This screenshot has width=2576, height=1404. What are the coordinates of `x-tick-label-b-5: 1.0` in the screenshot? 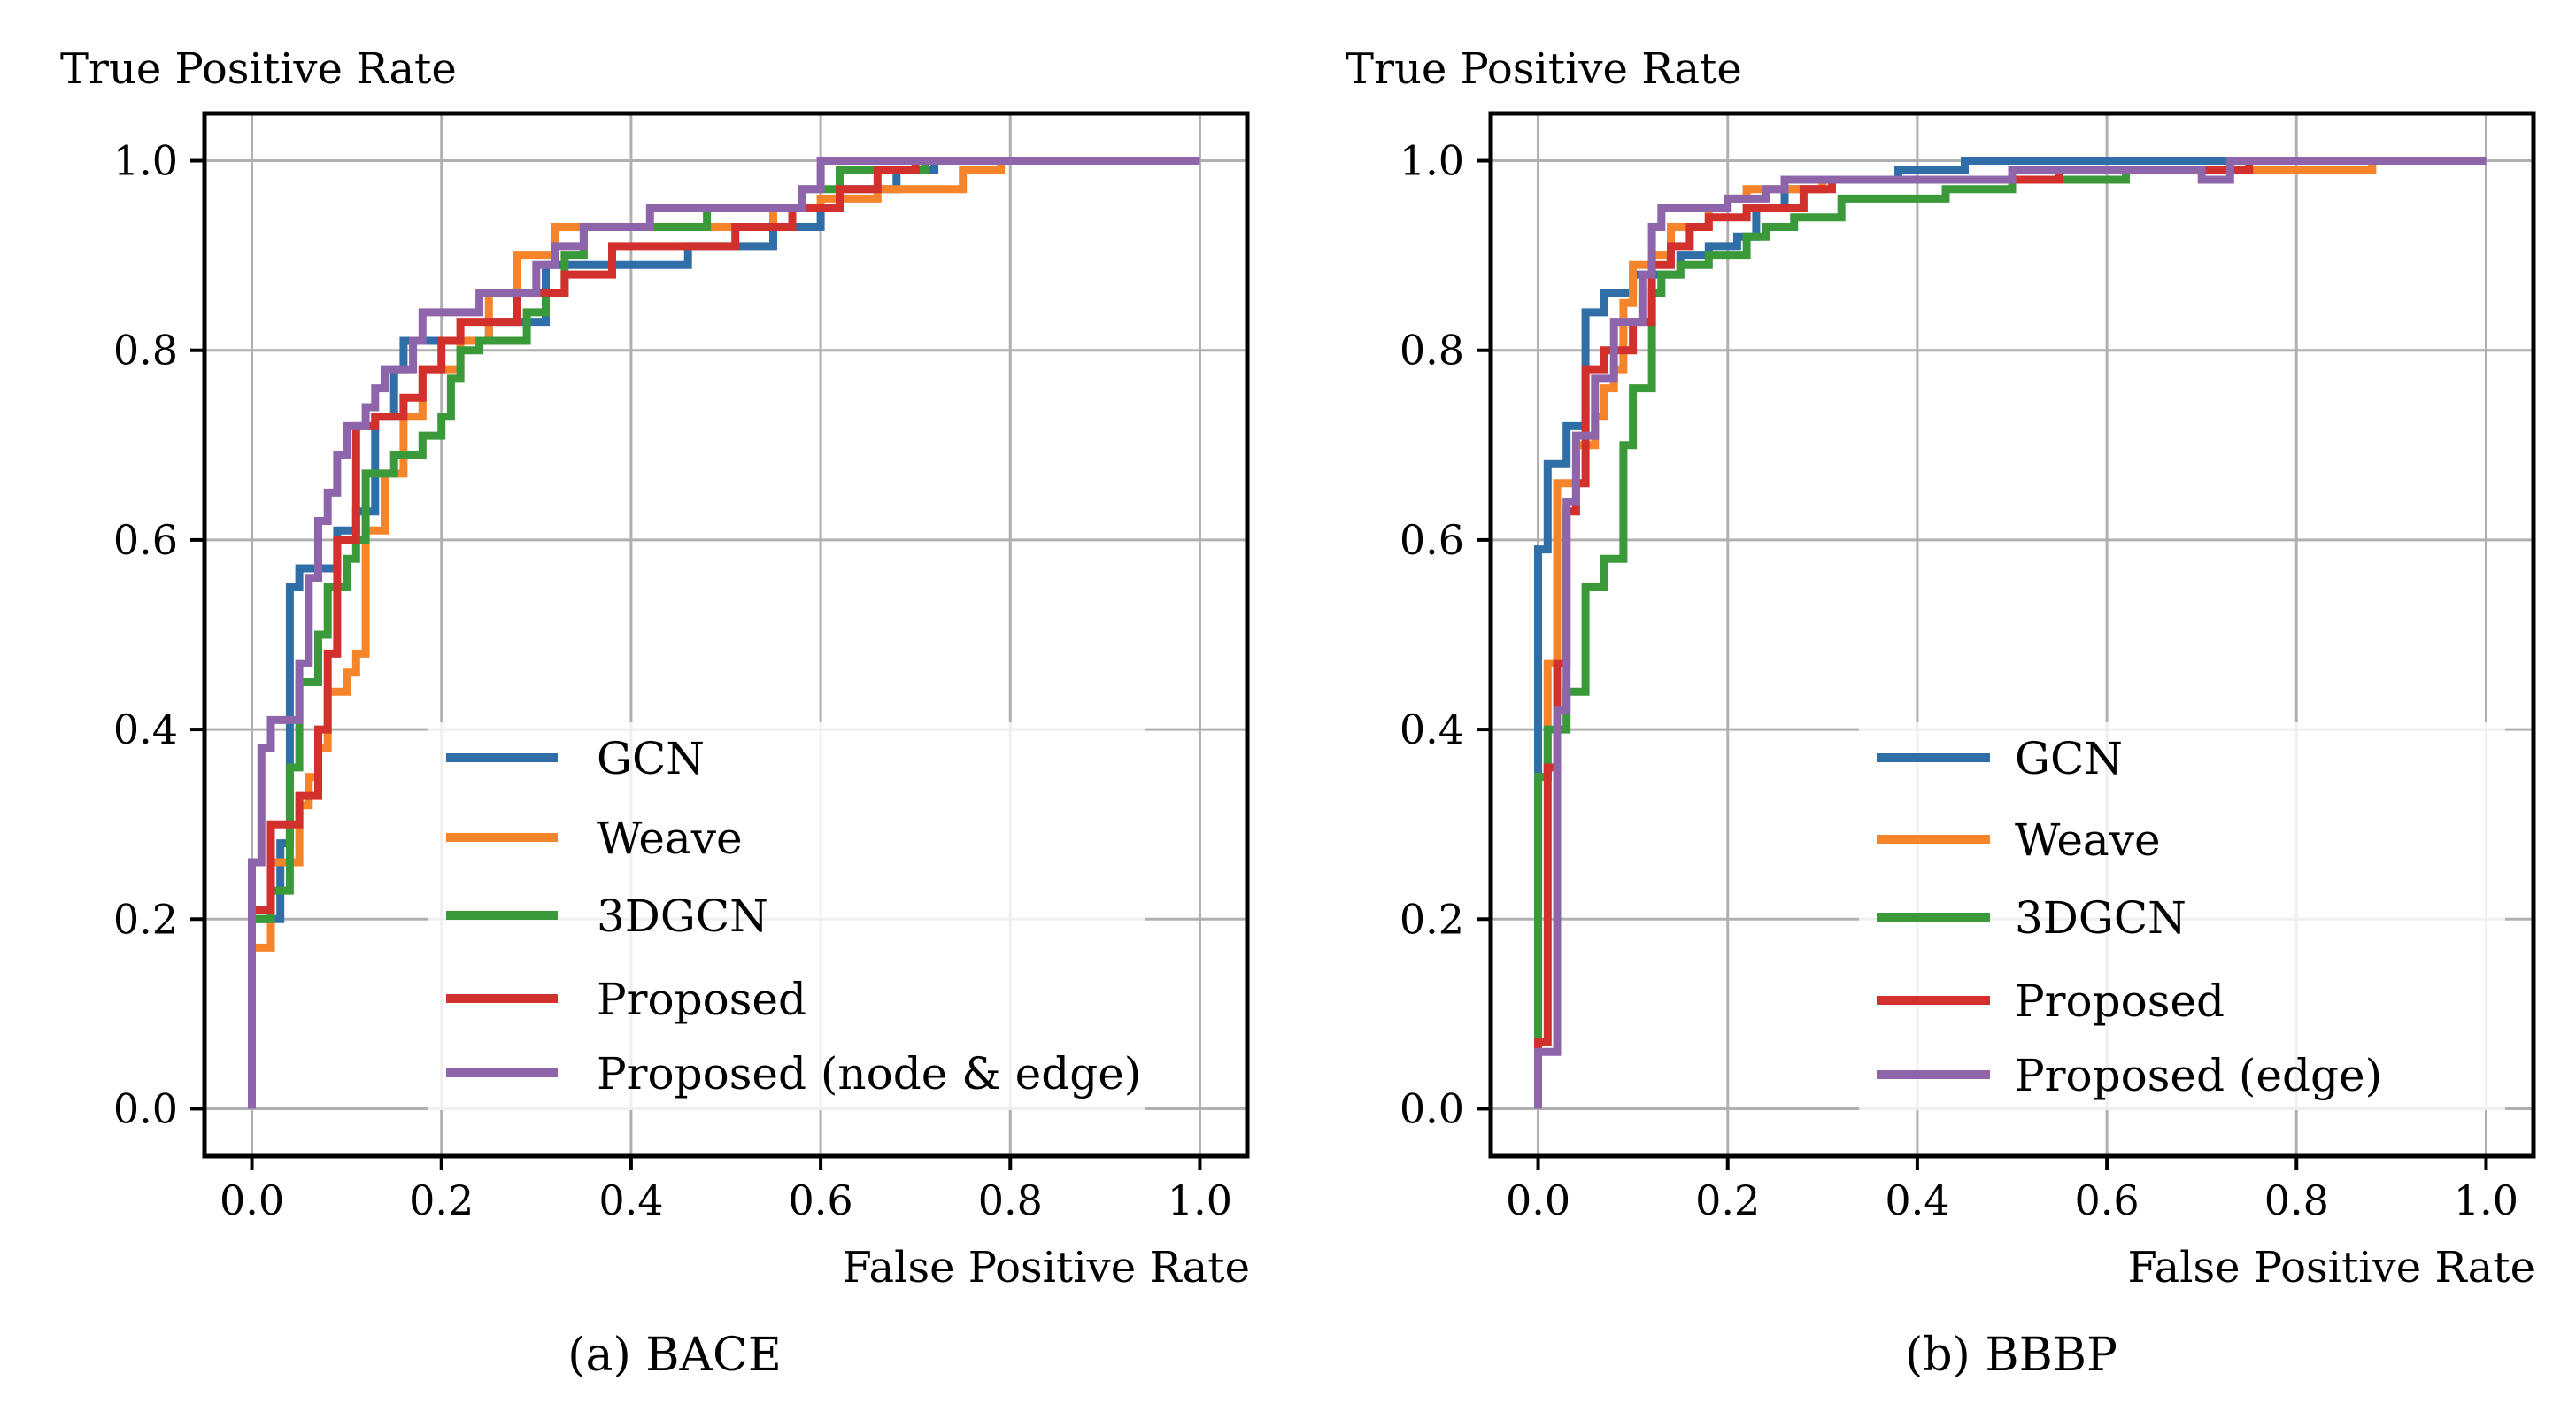 It's located at (2486, 1200).